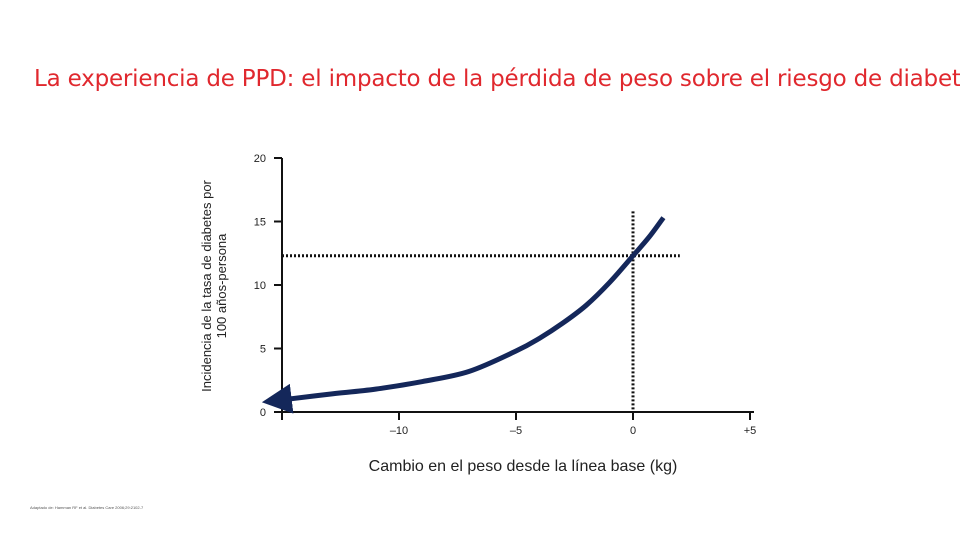  Describe the element at coordinates (633, 431) in the screenshot. I see `x-tick-label: 0` at that location.